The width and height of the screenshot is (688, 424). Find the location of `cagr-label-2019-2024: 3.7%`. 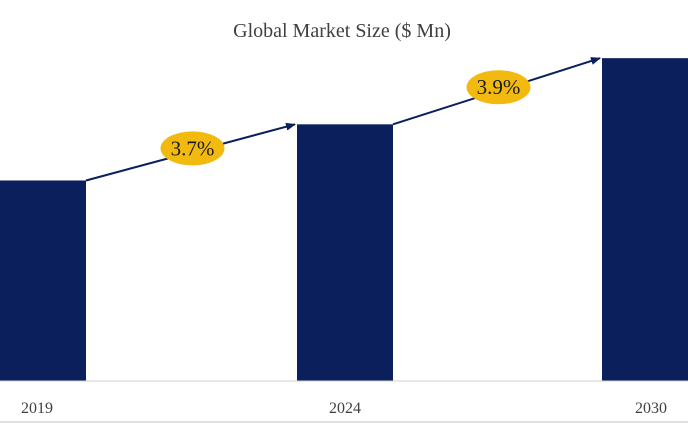

cagr-label-2019-2024: 3.7% is located at coordinates (193, 148).